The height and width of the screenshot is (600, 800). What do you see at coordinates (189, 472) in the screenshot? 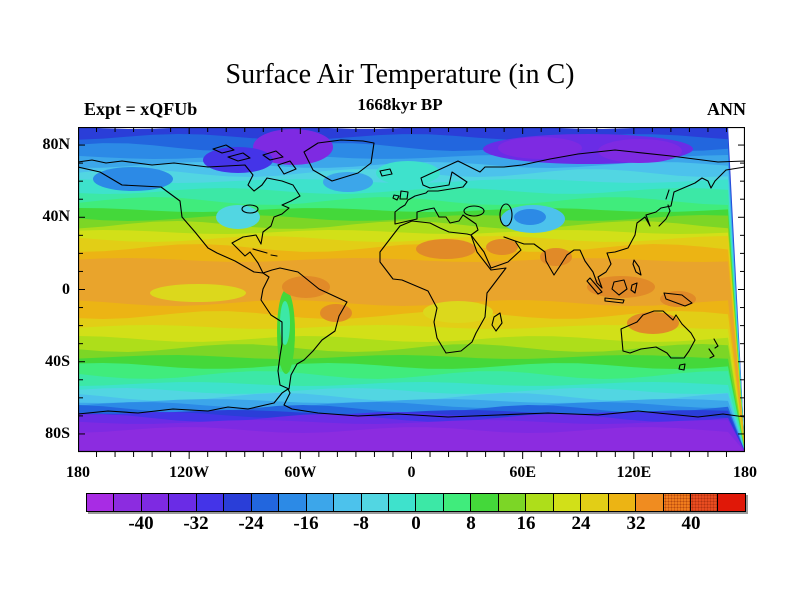
I see `lon-axis-label: 120W` at bounding box center [189, 472].